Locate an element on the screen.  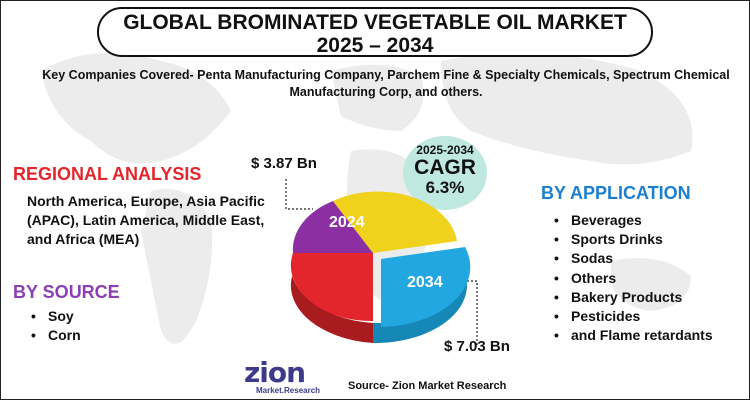
title-line-1: GLOBAL BROMINATED VEGETABLE OIL MARKET is located at coordinates (375, 22).